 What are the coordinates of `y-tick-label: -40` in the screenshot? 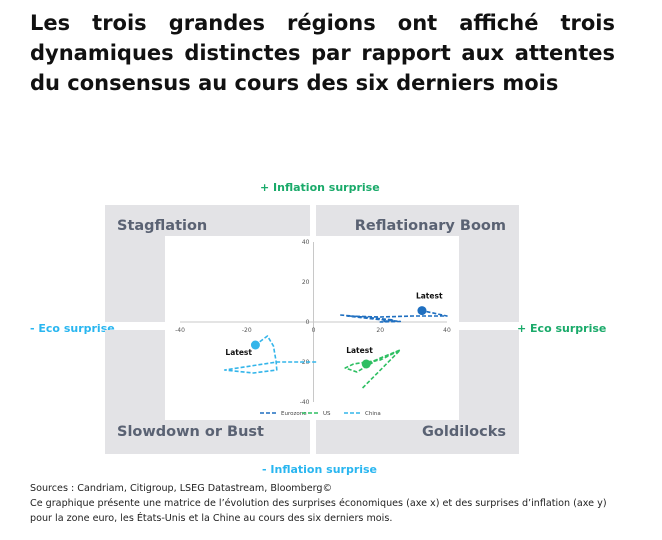 It's located at (305, 402).